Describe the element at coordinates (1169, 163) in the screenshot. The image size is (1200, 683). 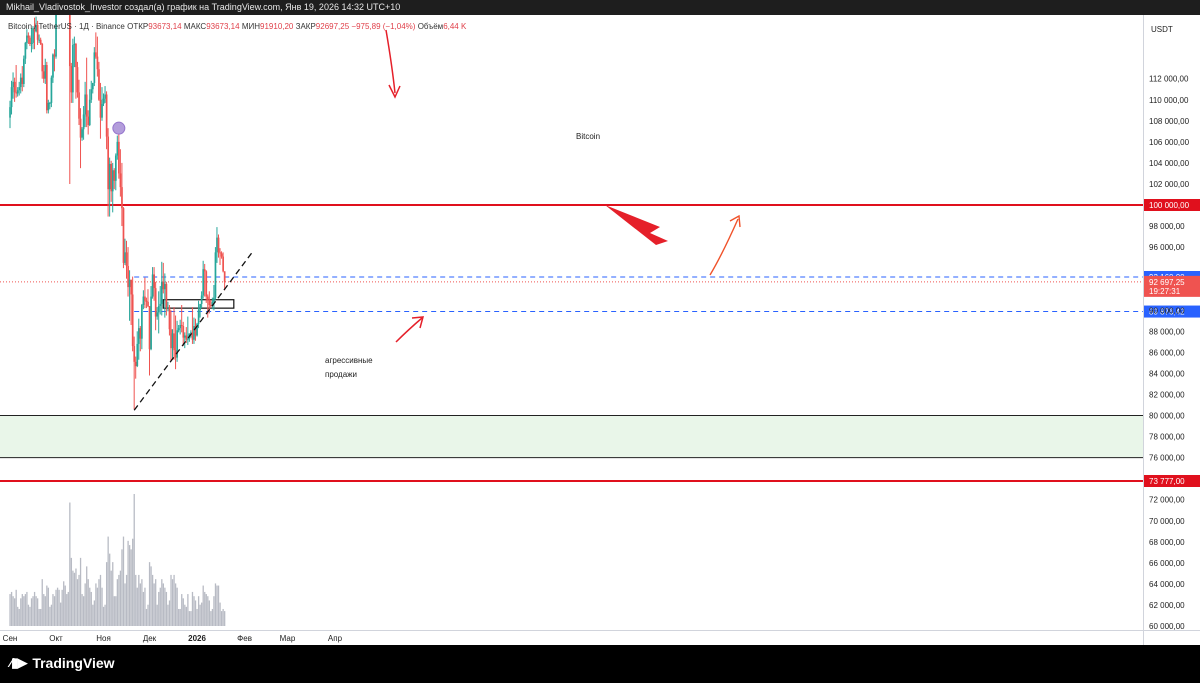
I see `price-axis-tick: 104 000,00` at that location.